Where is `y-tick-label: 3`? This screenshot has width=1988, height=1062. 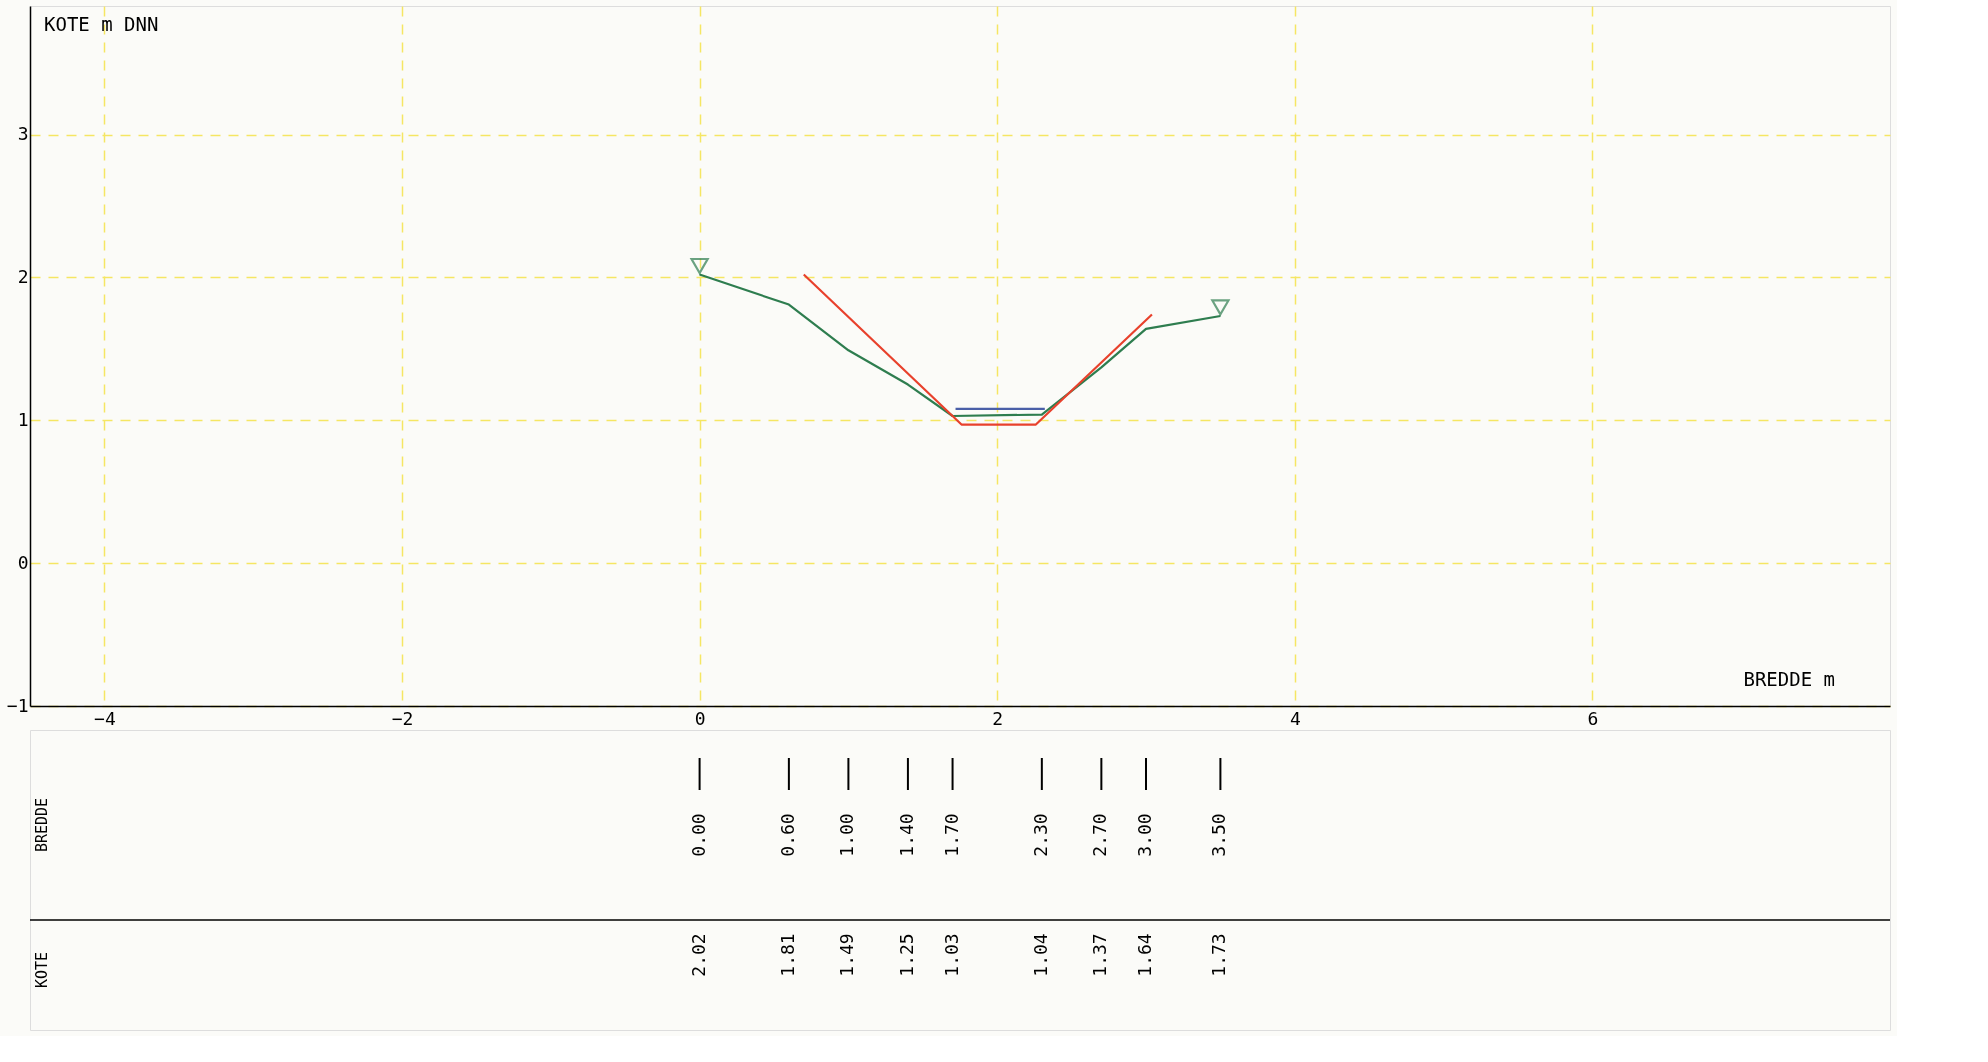
y-tick-label: 3 is located at coordinates (23, 134).